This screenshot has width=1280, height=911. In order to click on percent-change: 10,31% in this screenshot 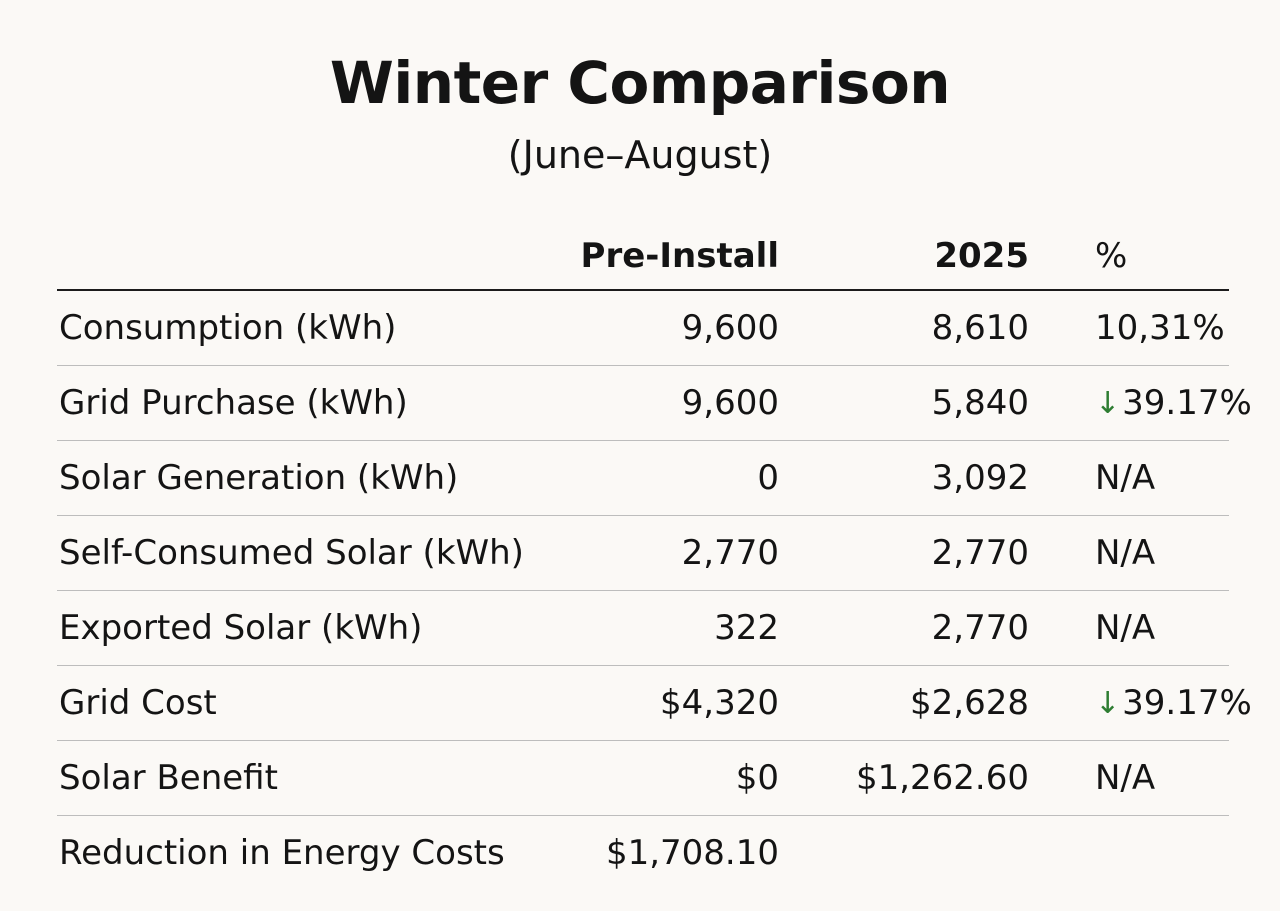, I will do `click(1160, 328)`.